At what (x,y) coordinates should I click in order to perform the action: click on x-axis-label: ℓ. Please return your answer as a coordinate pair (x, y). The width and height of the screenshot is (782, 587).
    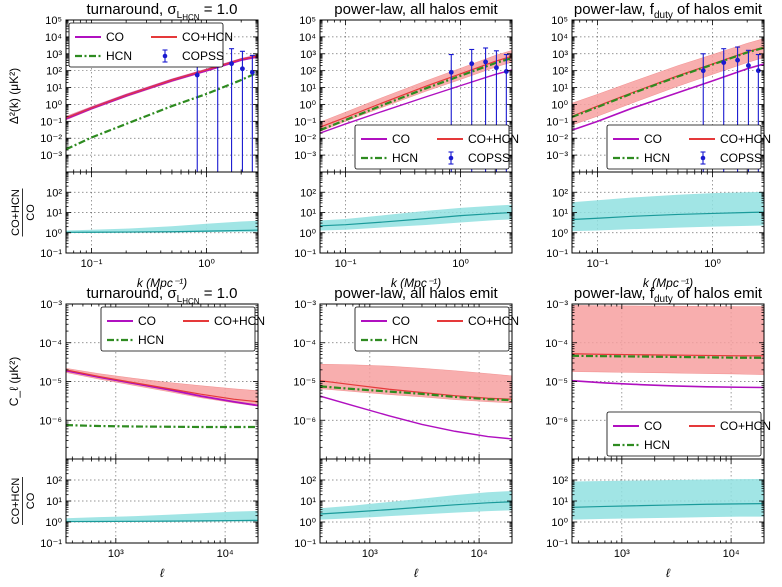
    Looking at the image, I should click on (162, 573).